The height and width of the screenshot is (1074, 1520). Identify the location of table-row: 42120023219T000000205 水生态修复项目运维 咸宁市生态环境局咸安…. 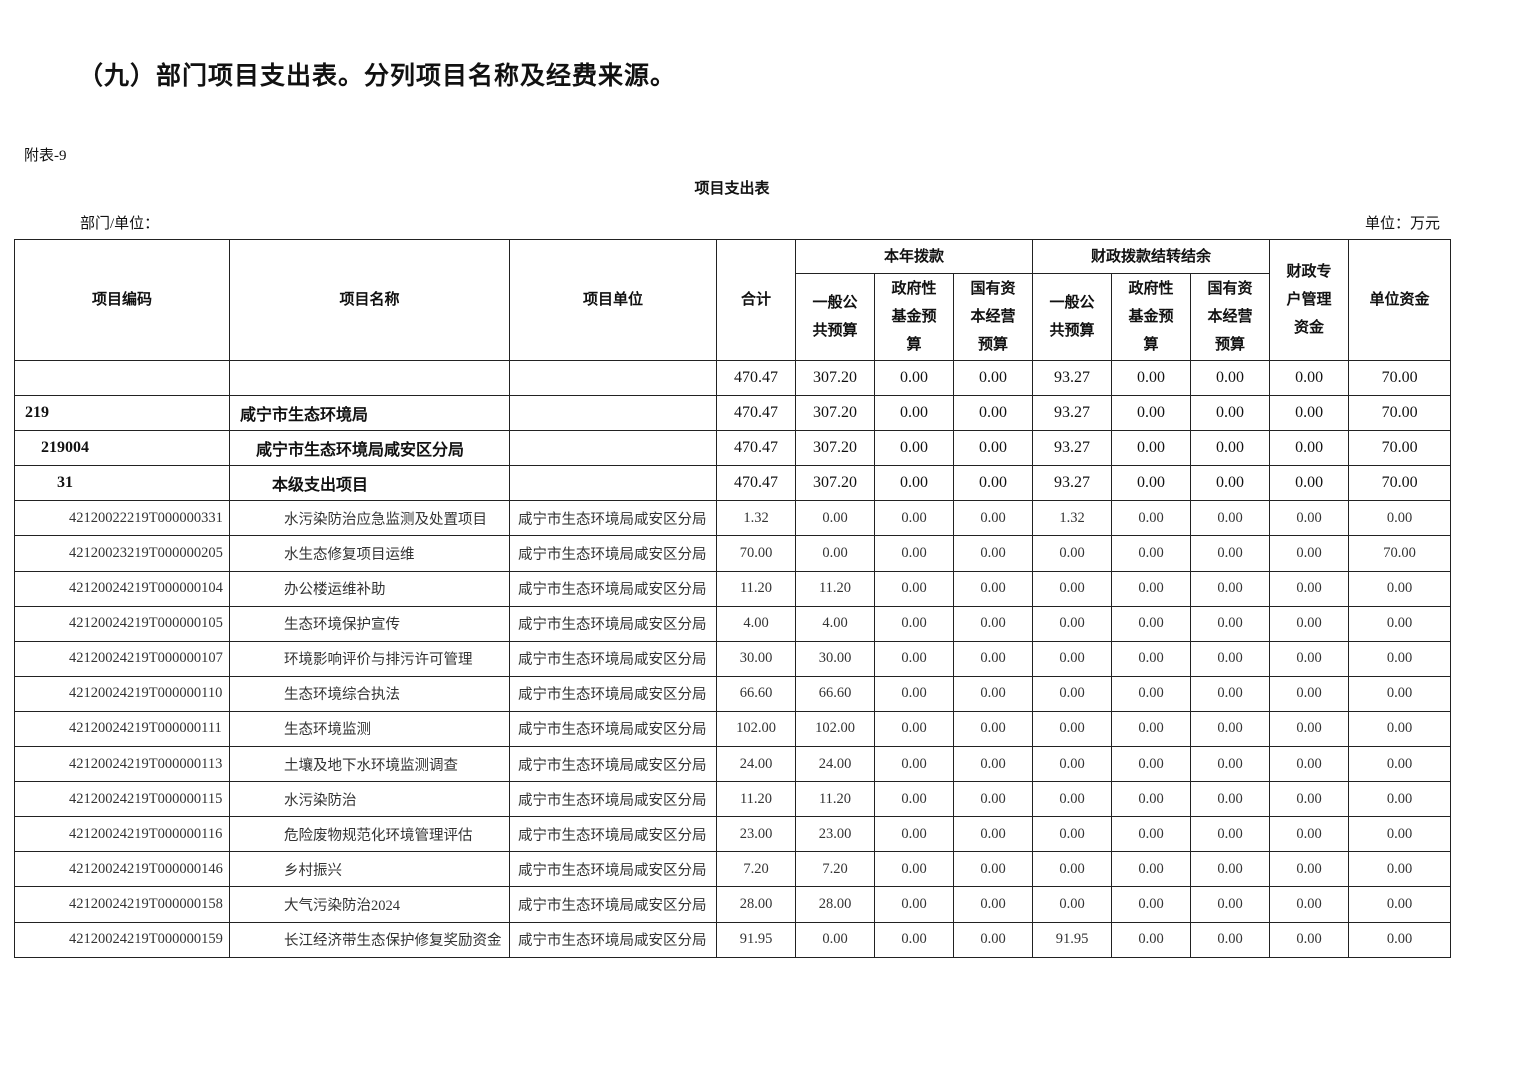
(733, 553).